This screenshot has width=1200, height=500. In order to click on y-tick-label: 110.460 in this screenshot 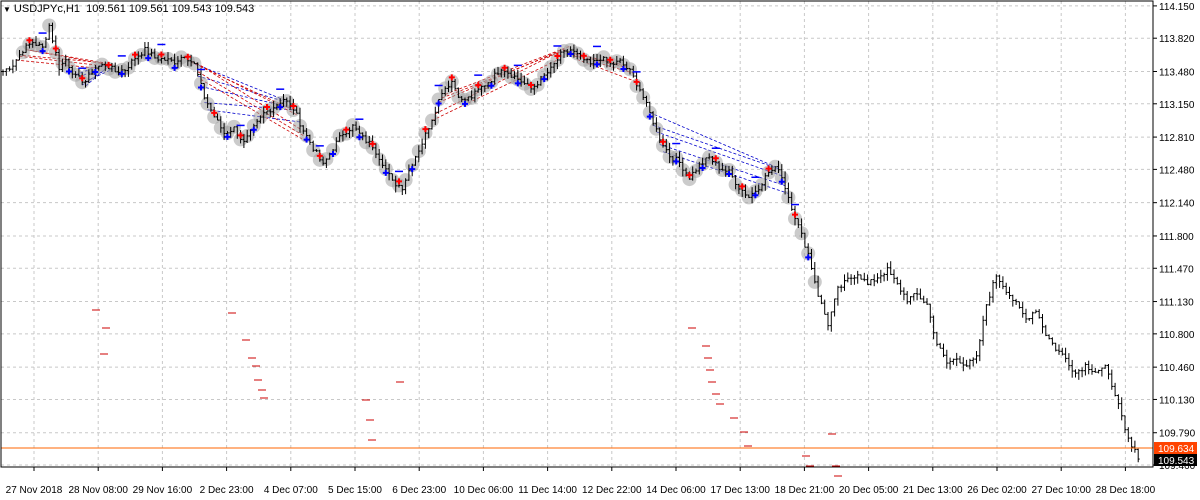, I will do `click(1177, 368)`.